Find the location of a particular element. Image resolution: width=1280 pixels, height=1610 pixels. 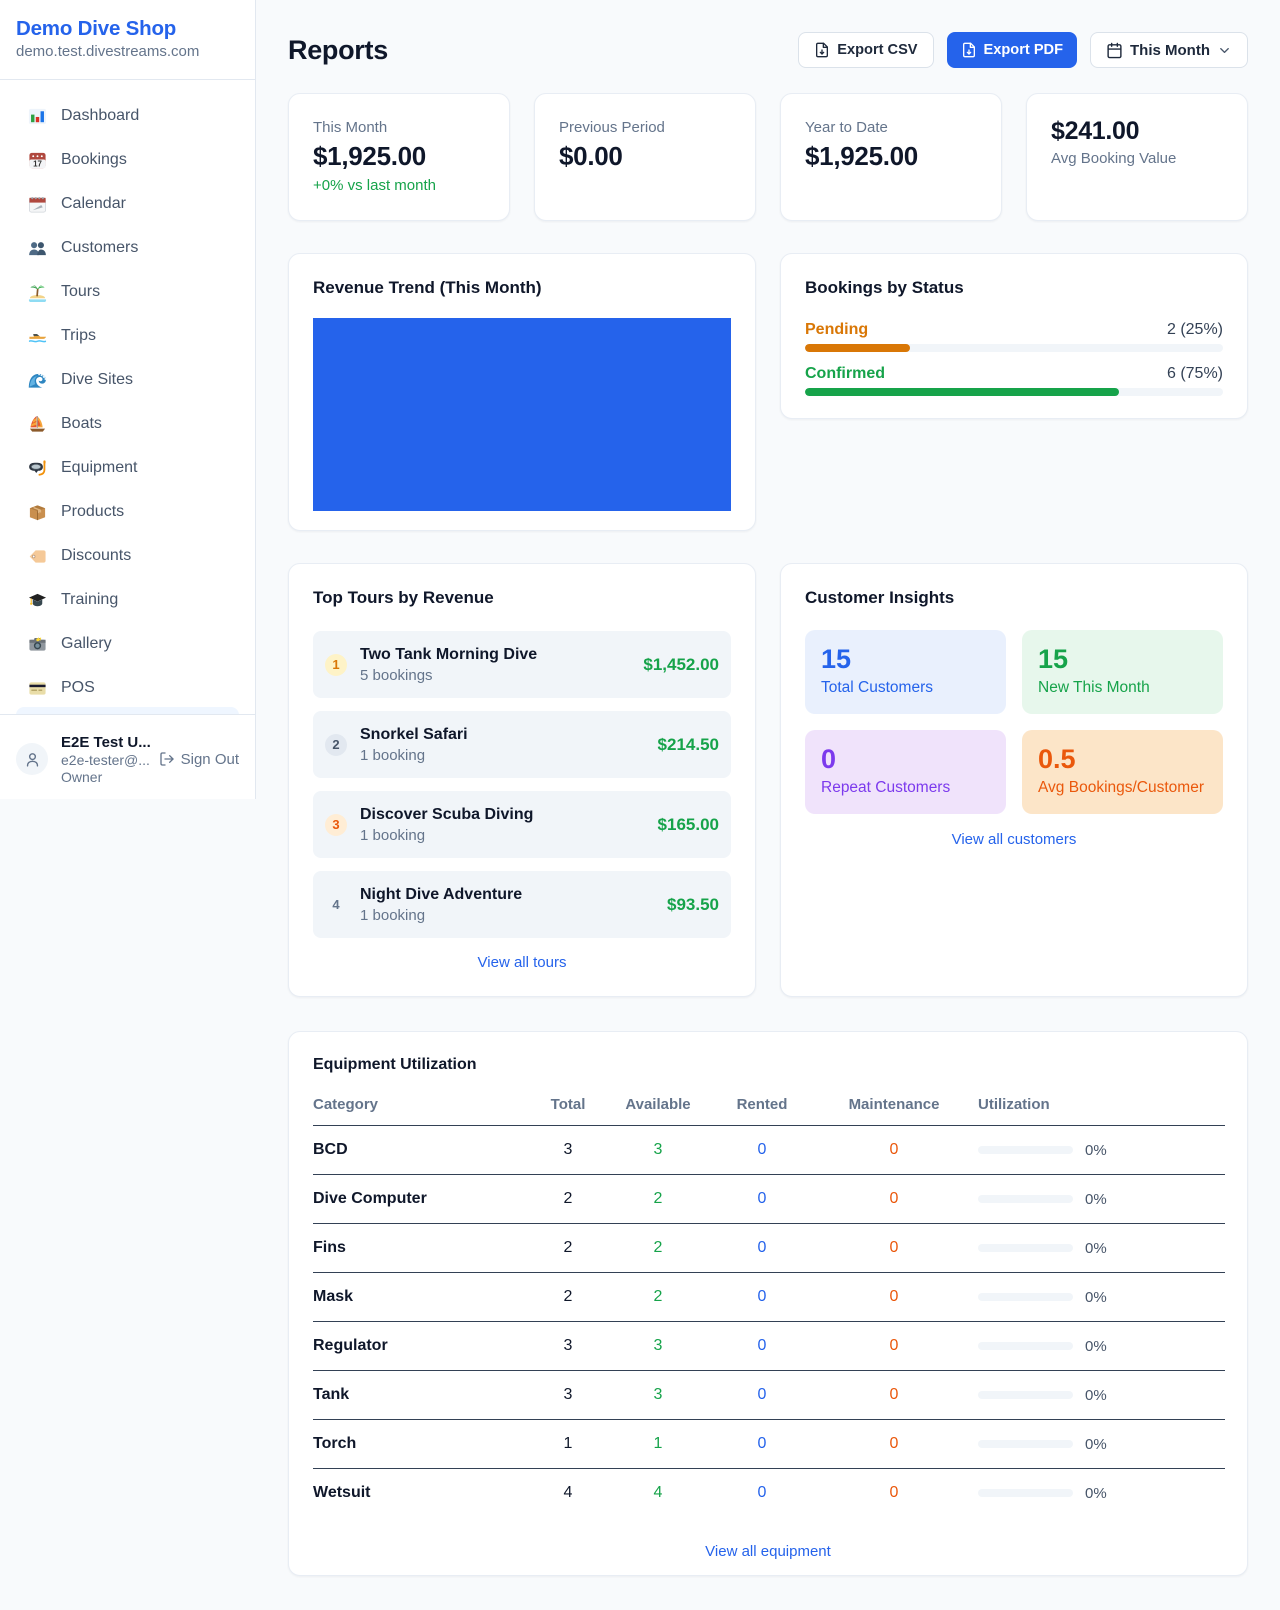

svg-text: 17 is located at coordinates (37, 163).